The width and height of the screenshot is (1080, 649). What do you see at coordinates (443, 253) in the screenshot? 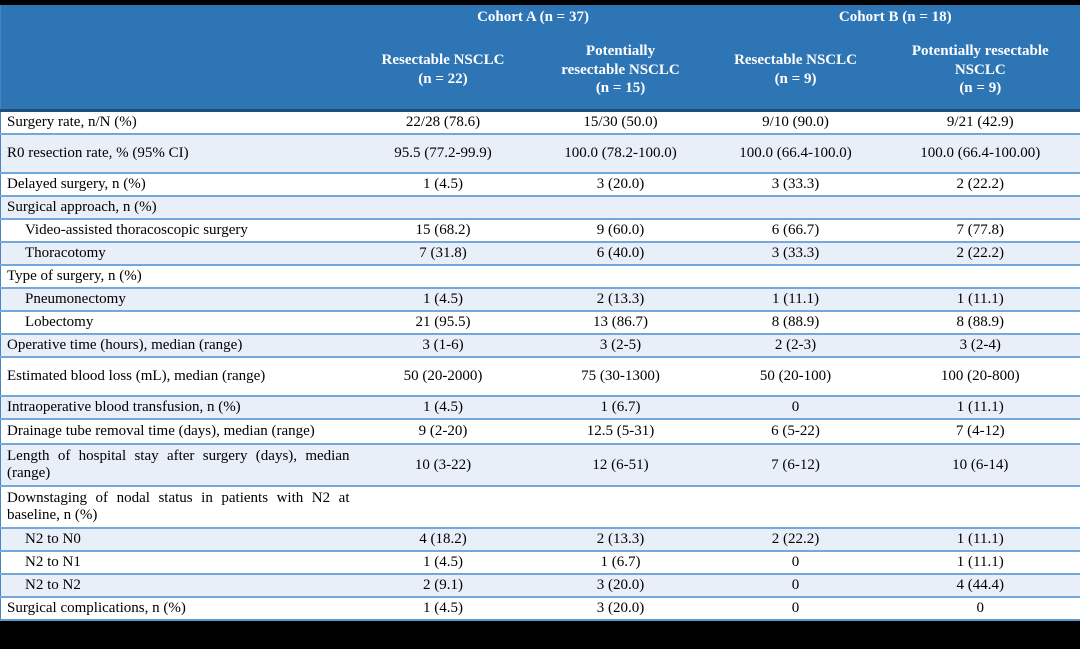
I see `row-value: 7 (31.8)` at bounding box center [443, 253].